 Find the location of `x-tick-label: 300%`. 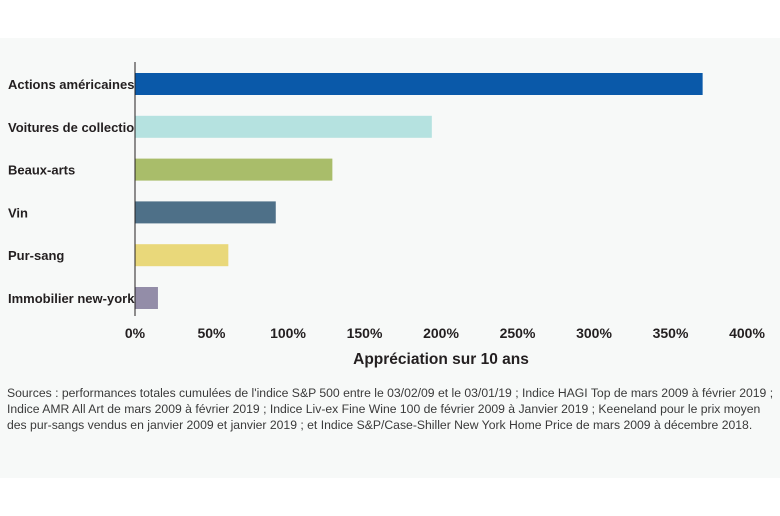

x-tick-label: 300% is located at coordinates (594, 333).